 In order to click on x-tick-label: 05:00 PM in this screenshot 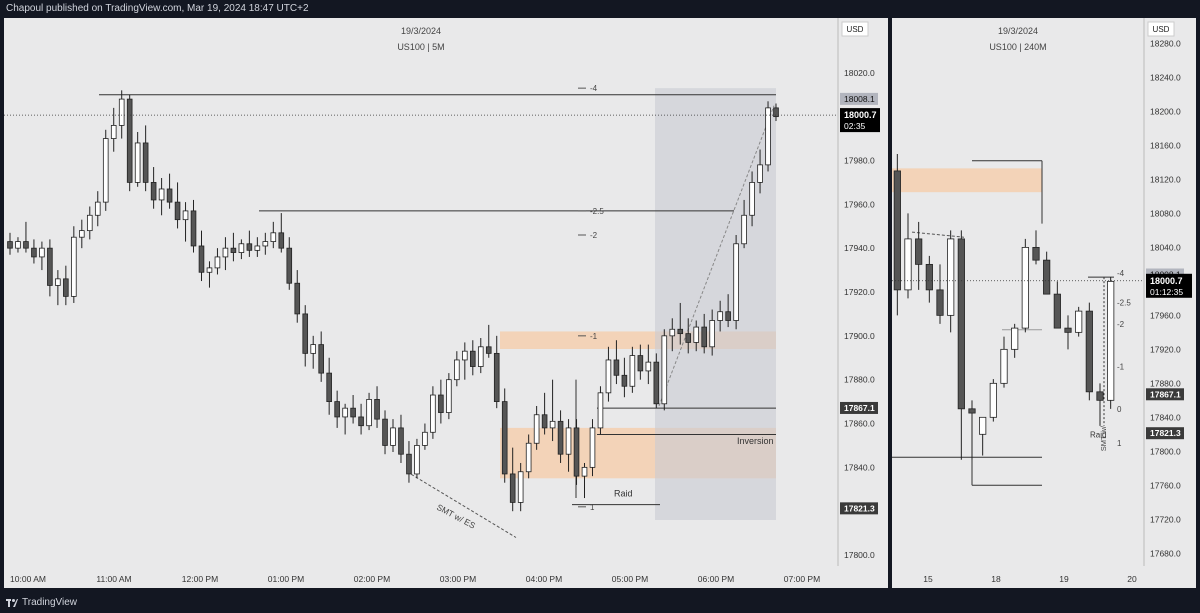, I will do `click(630, 579)`.